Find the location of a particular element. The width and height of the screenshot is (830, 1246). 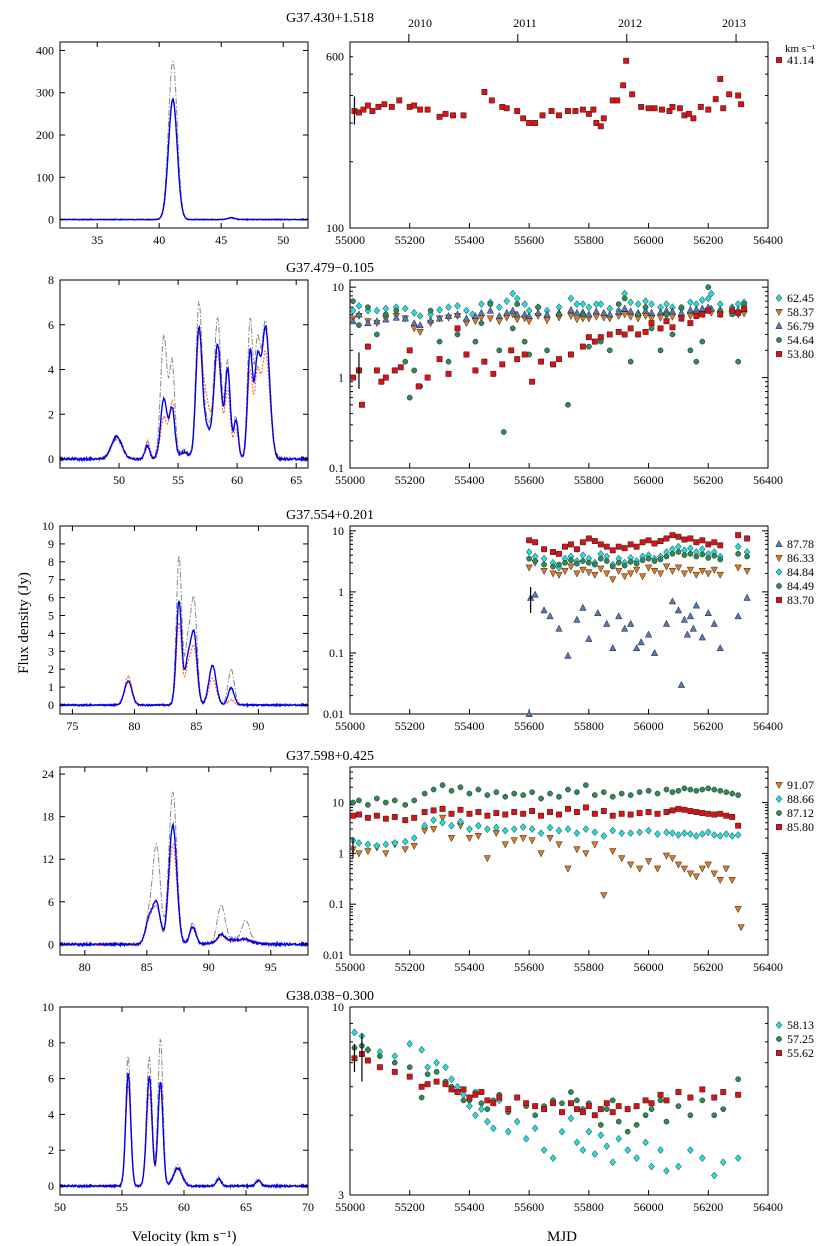

x-tick-label: 56000 is located at coordinates (649, 726).